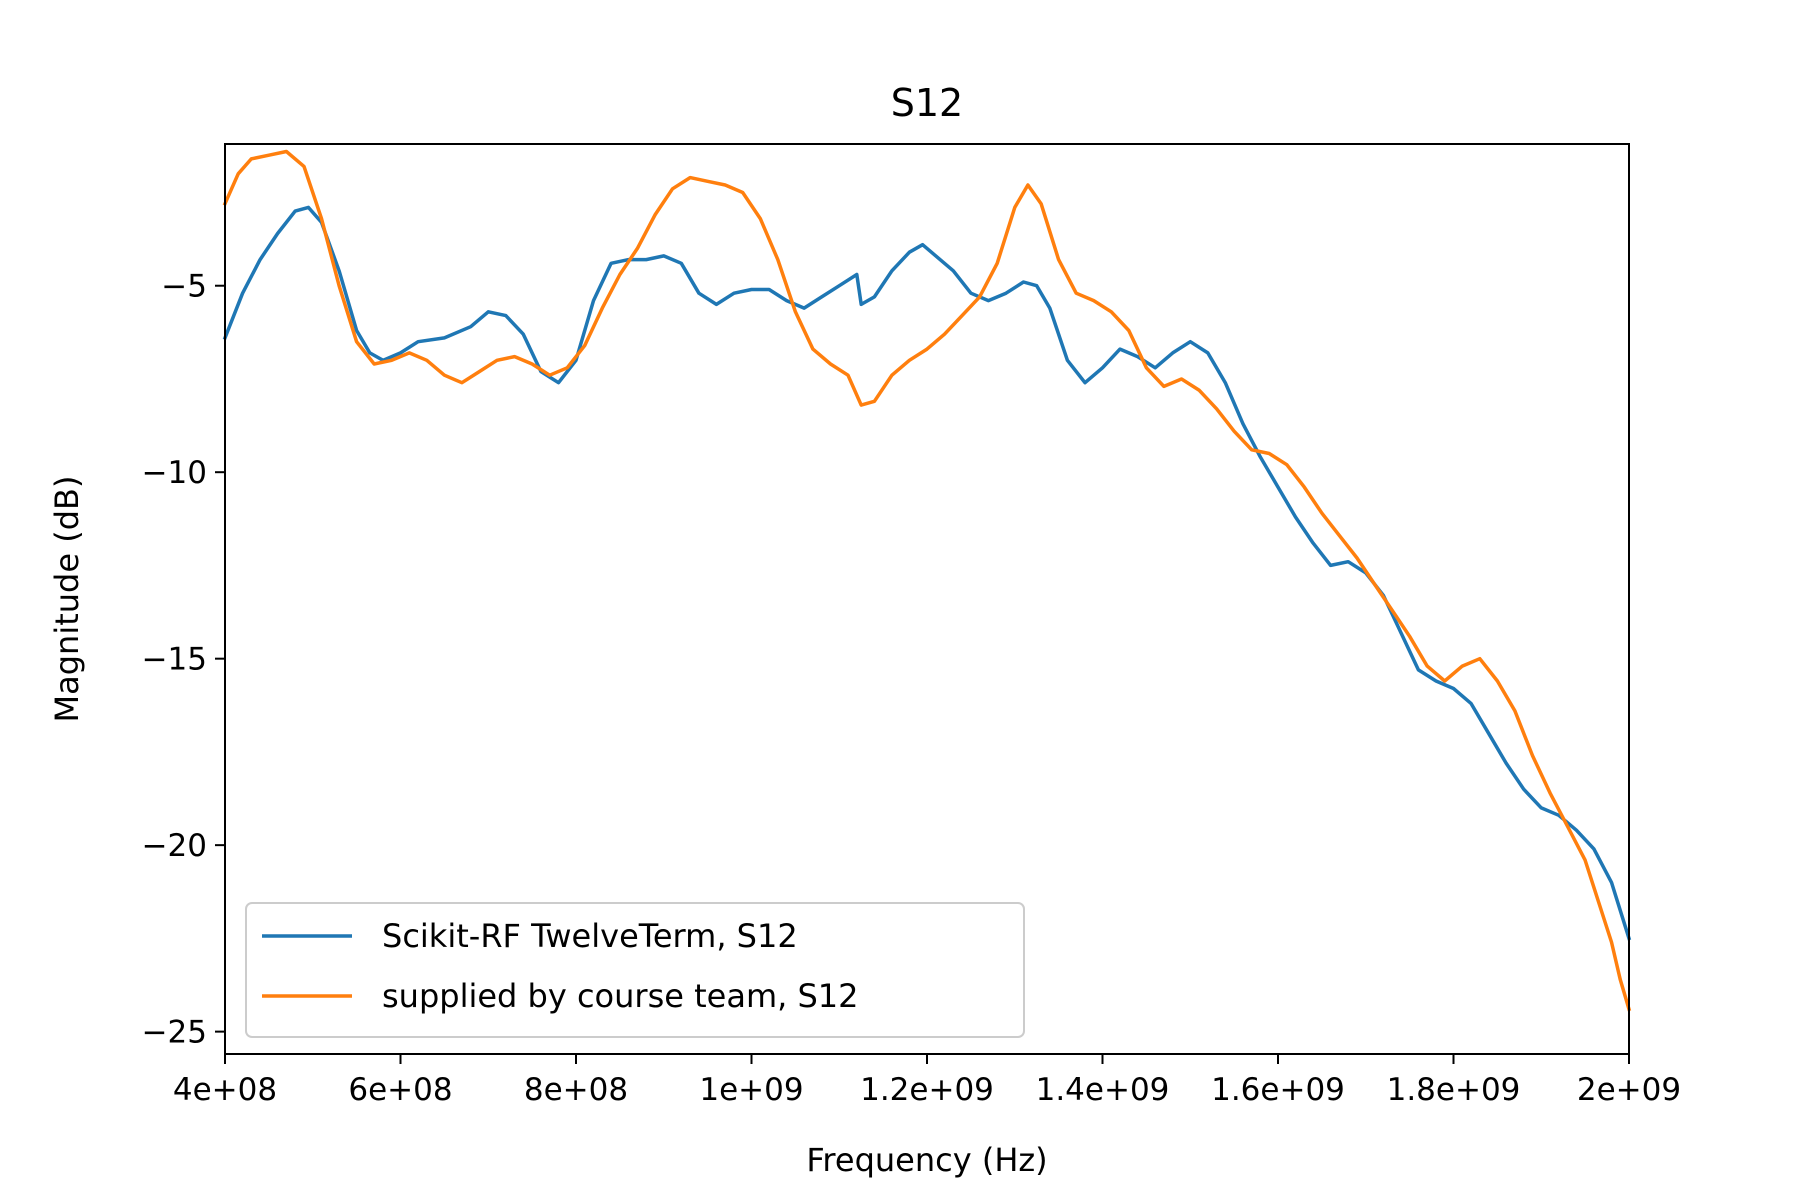  Describe the element at coordinates (927, 103) in the screenshot. I see `chart-title: S12` at that location.